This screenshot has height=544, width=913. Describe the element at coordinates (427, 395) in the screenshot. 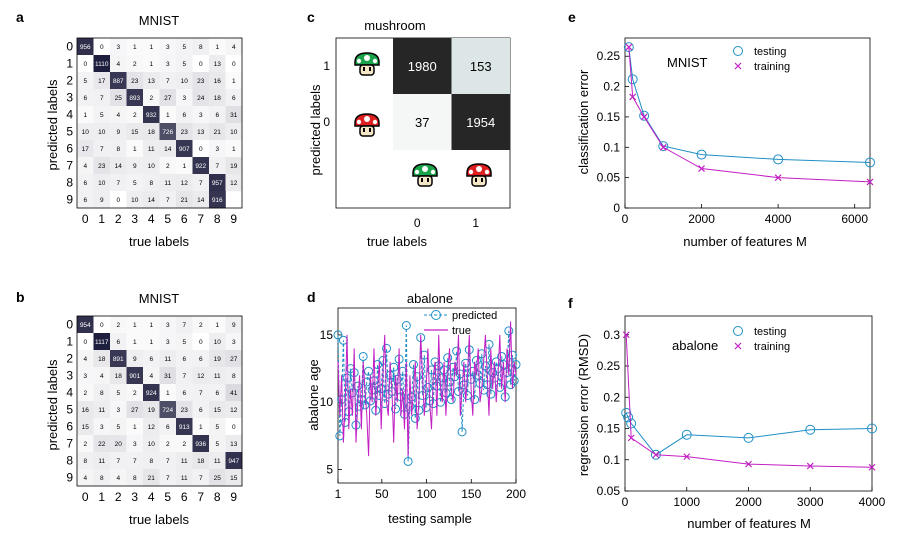

I see `plot-frame` at that location.